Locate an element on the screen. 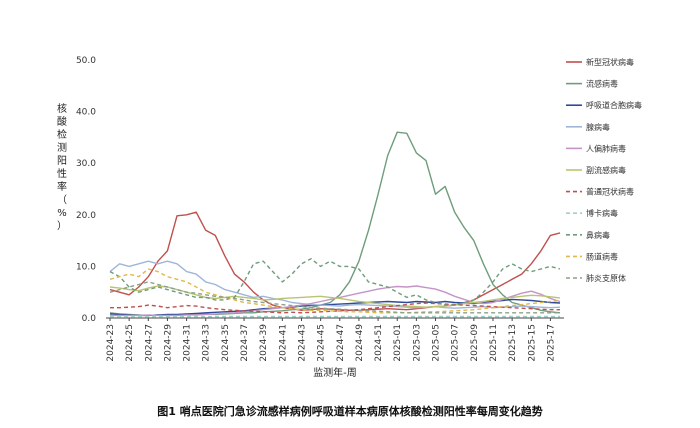  y-axis-title-char: ） is located at coordinates (62, 226).